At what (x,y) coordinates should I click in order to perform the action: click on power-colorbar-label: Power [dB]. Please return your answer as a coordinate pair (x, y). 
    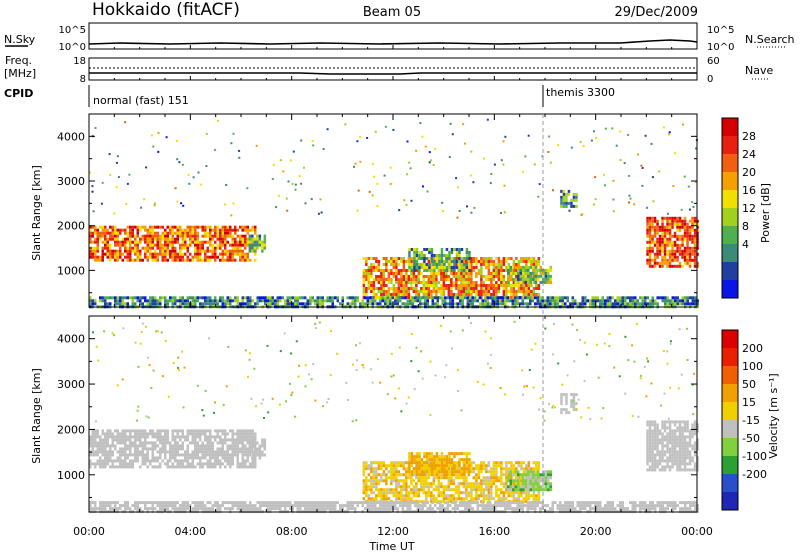
    Looking at the image, I should click on (765, 213).